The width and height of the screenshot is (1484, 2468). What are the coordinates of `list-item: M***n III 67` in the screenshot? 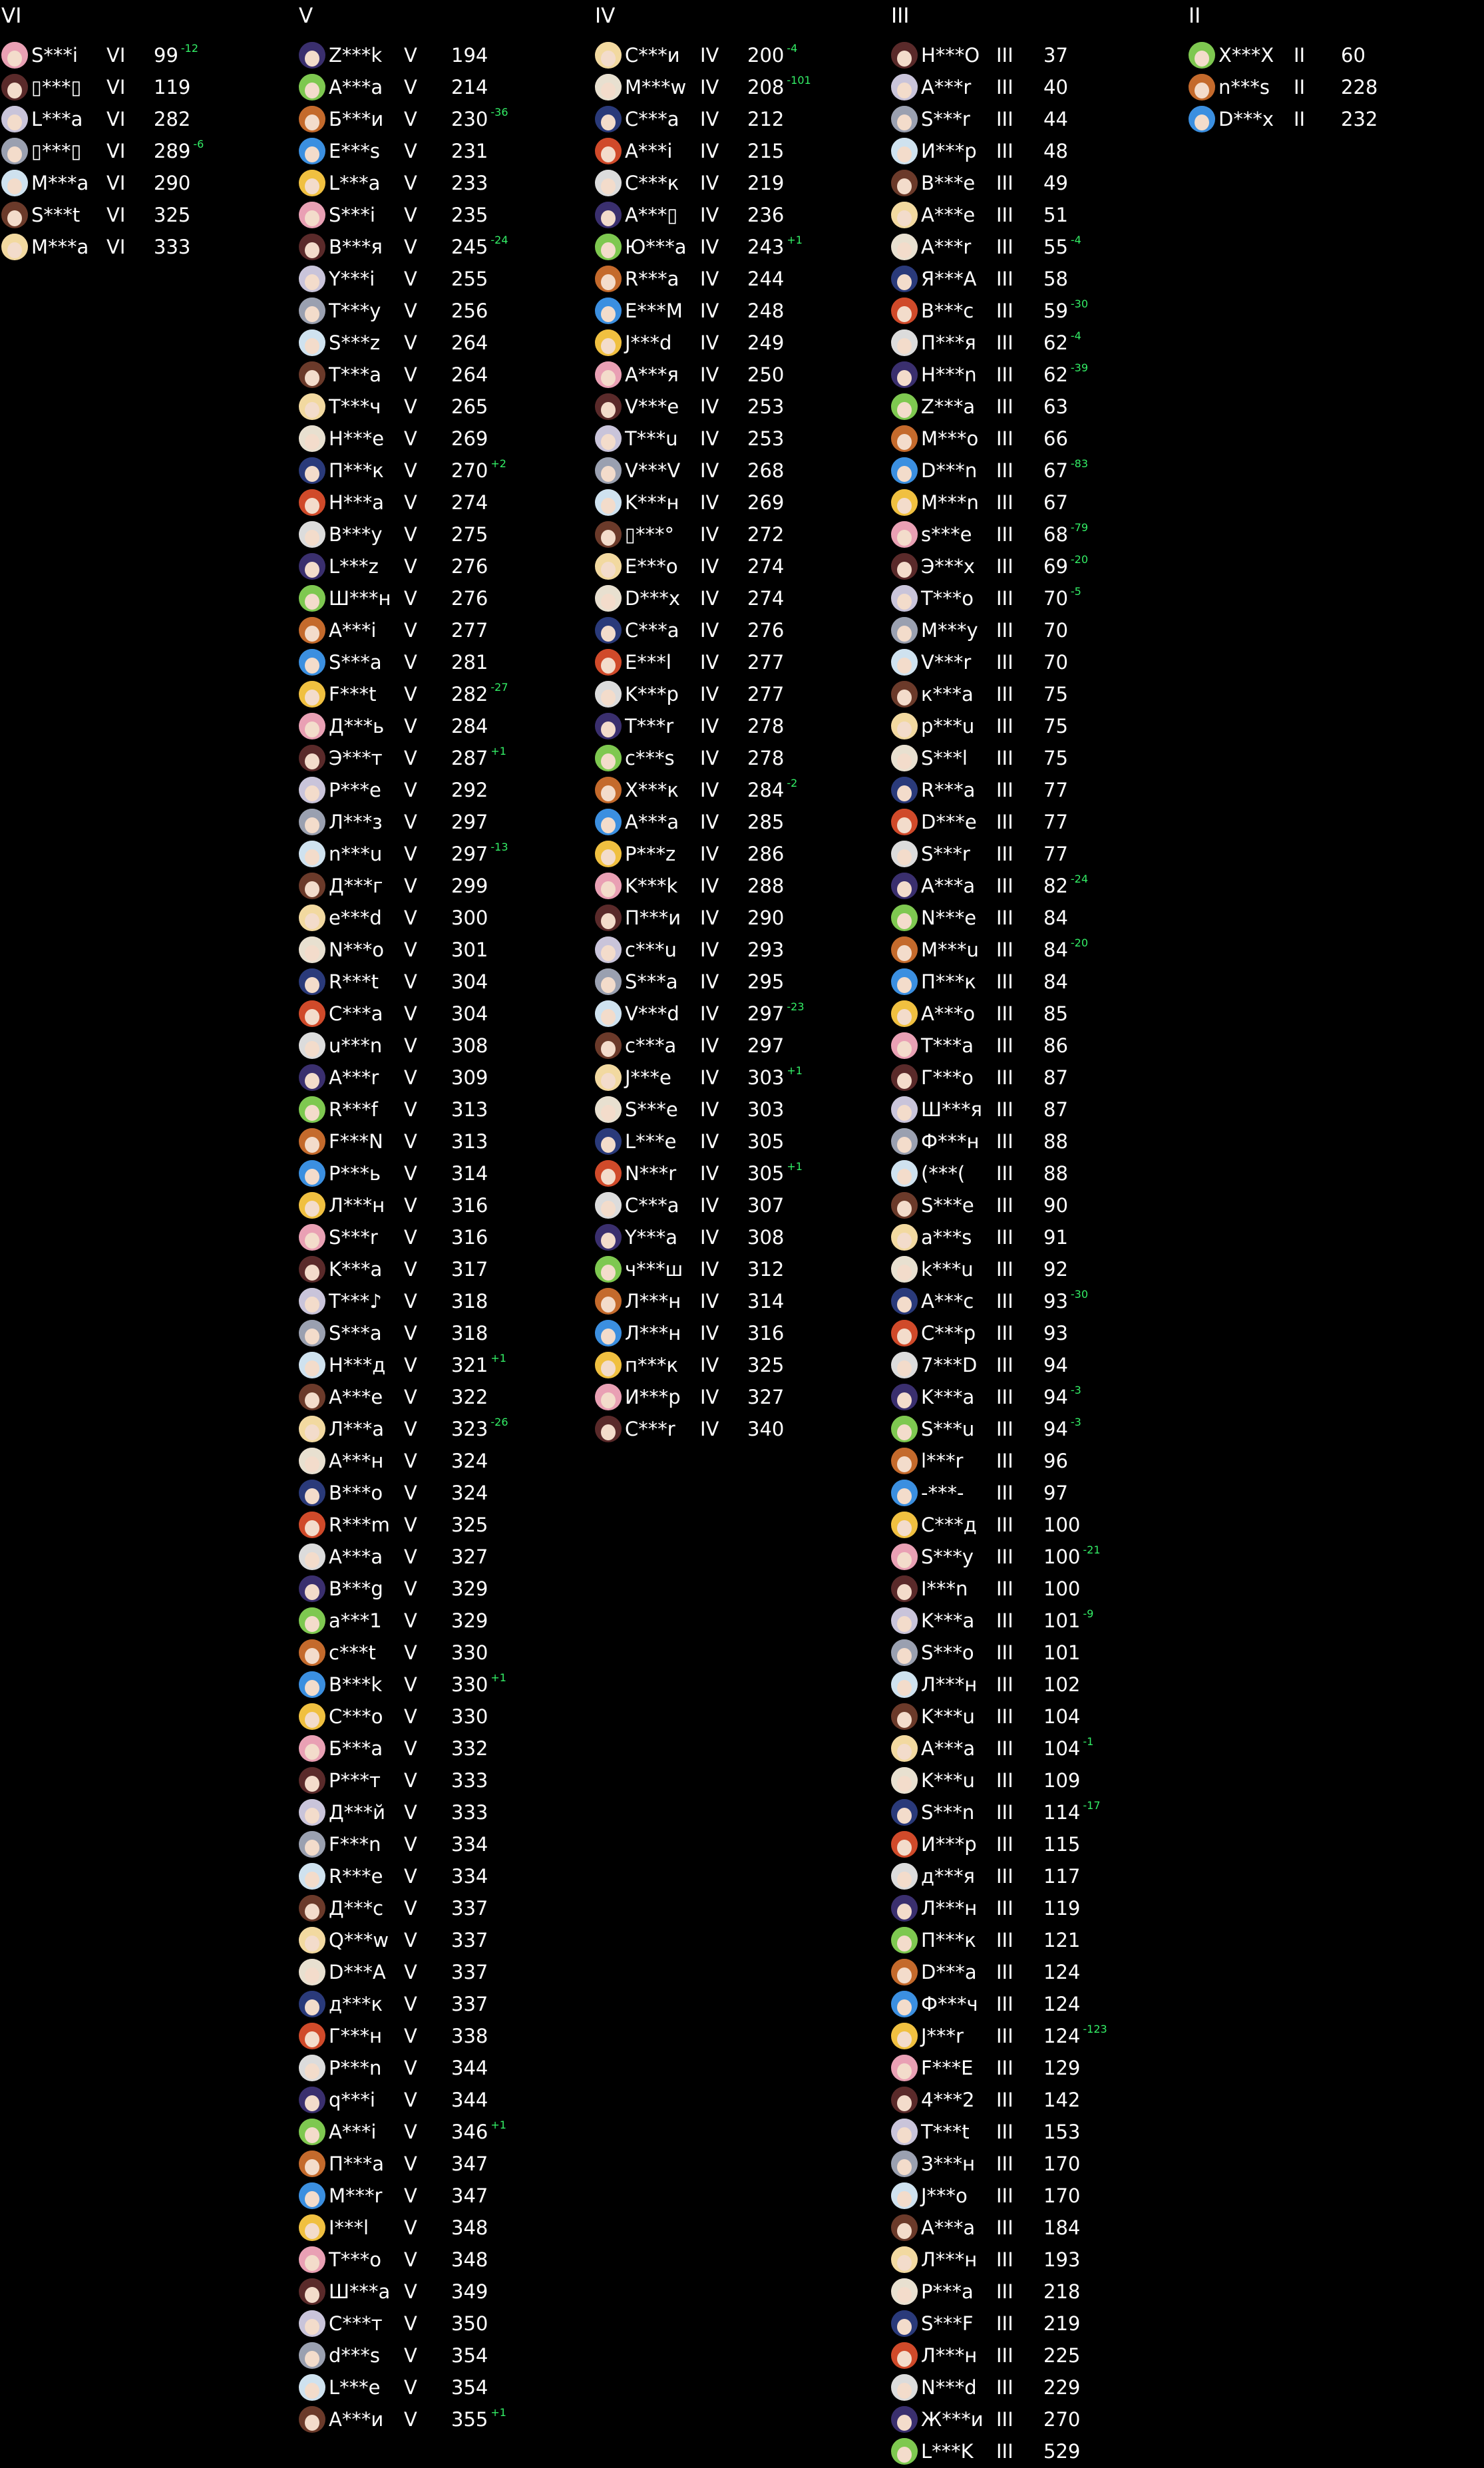 It's located at (1036, 502).